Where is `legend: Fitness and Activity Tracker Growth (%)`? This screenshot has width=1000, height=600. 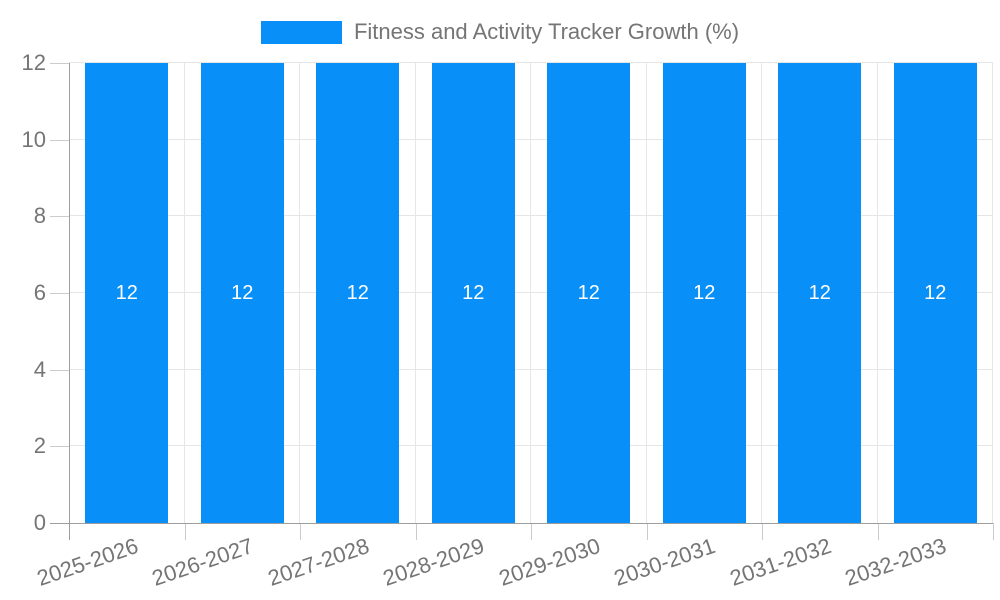
legend: Fitness and Activity Tracker Growth (%) is located at coordinates (500, 31).